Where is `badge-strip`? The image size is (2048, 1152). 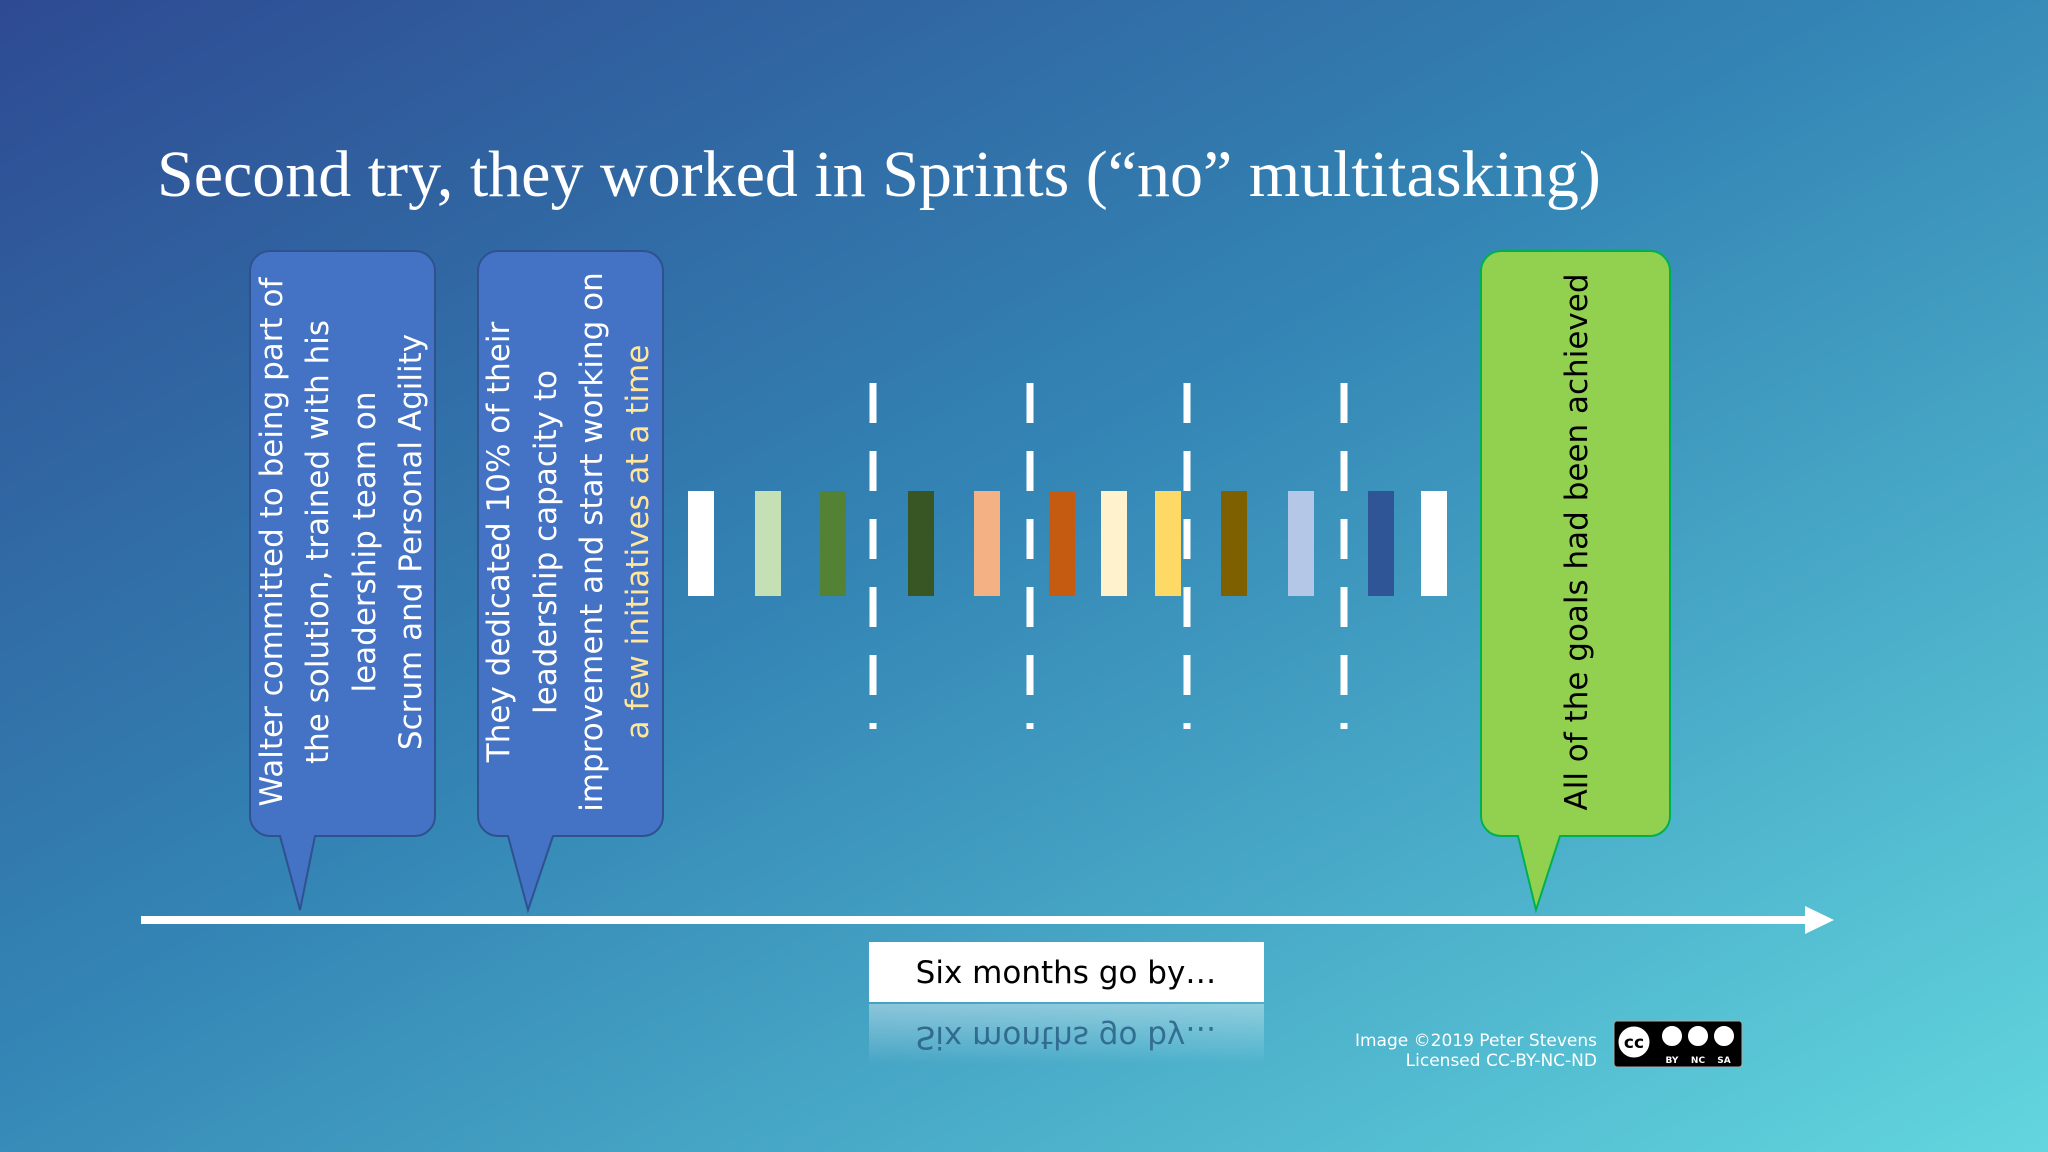 badge-strip is located at coordinates (1695, 1059).